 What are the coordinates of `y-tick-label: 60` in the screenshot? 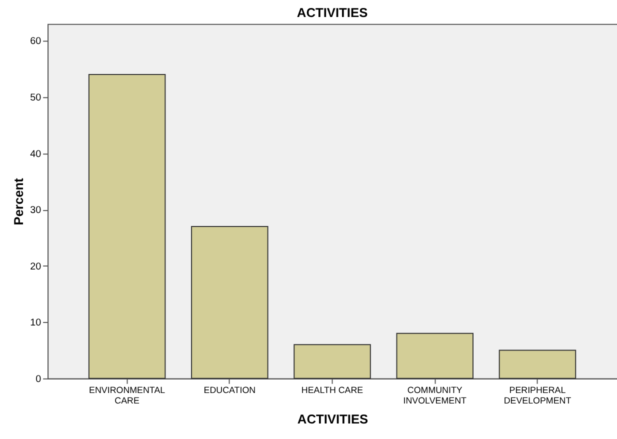 It's located at (36, 42).